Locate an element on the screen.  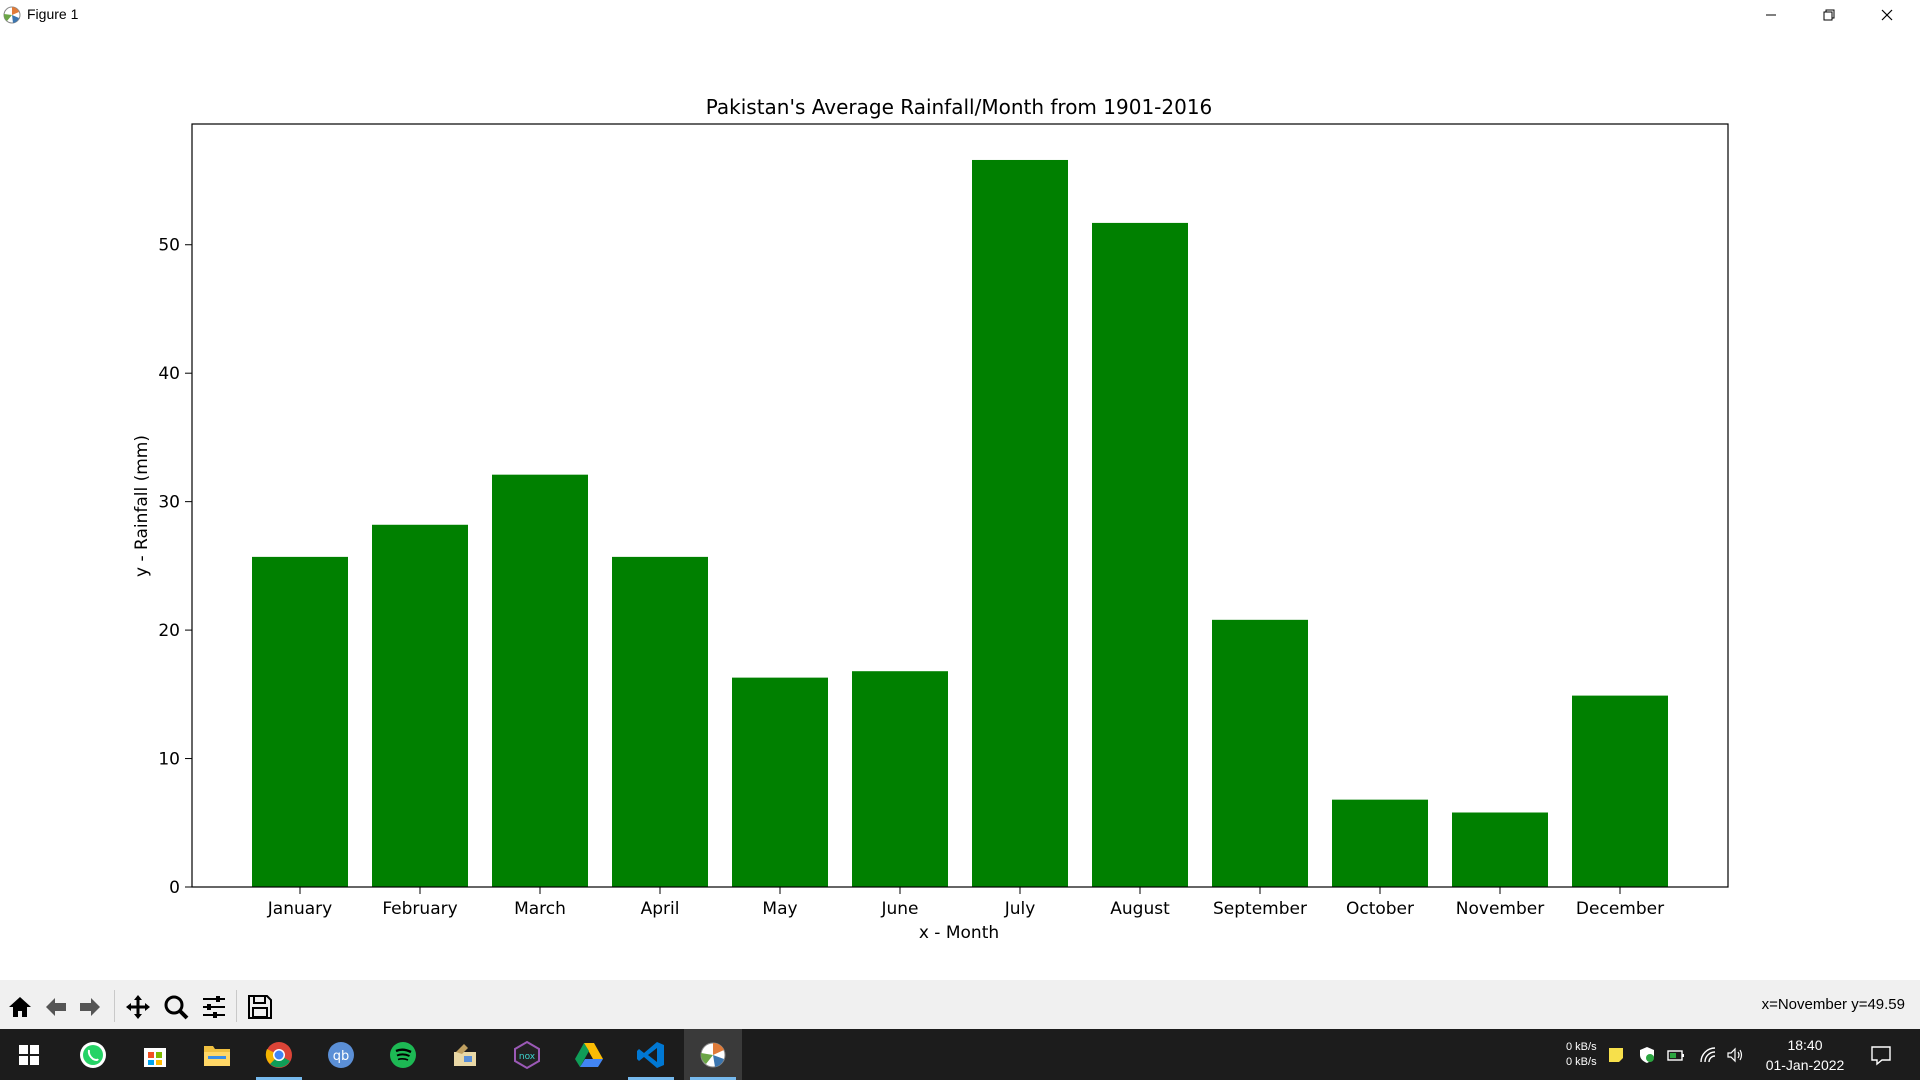
pan-icon is located at coordinates (138, 1007).